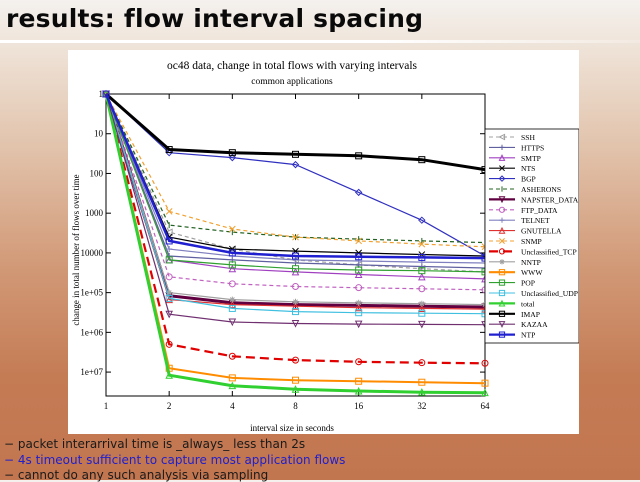 The image size is (640, 482). What do you see at coordinates (92, 253) in the screenshot?
I see `y-tick-label: 10000` at bounding box center [92, 253].